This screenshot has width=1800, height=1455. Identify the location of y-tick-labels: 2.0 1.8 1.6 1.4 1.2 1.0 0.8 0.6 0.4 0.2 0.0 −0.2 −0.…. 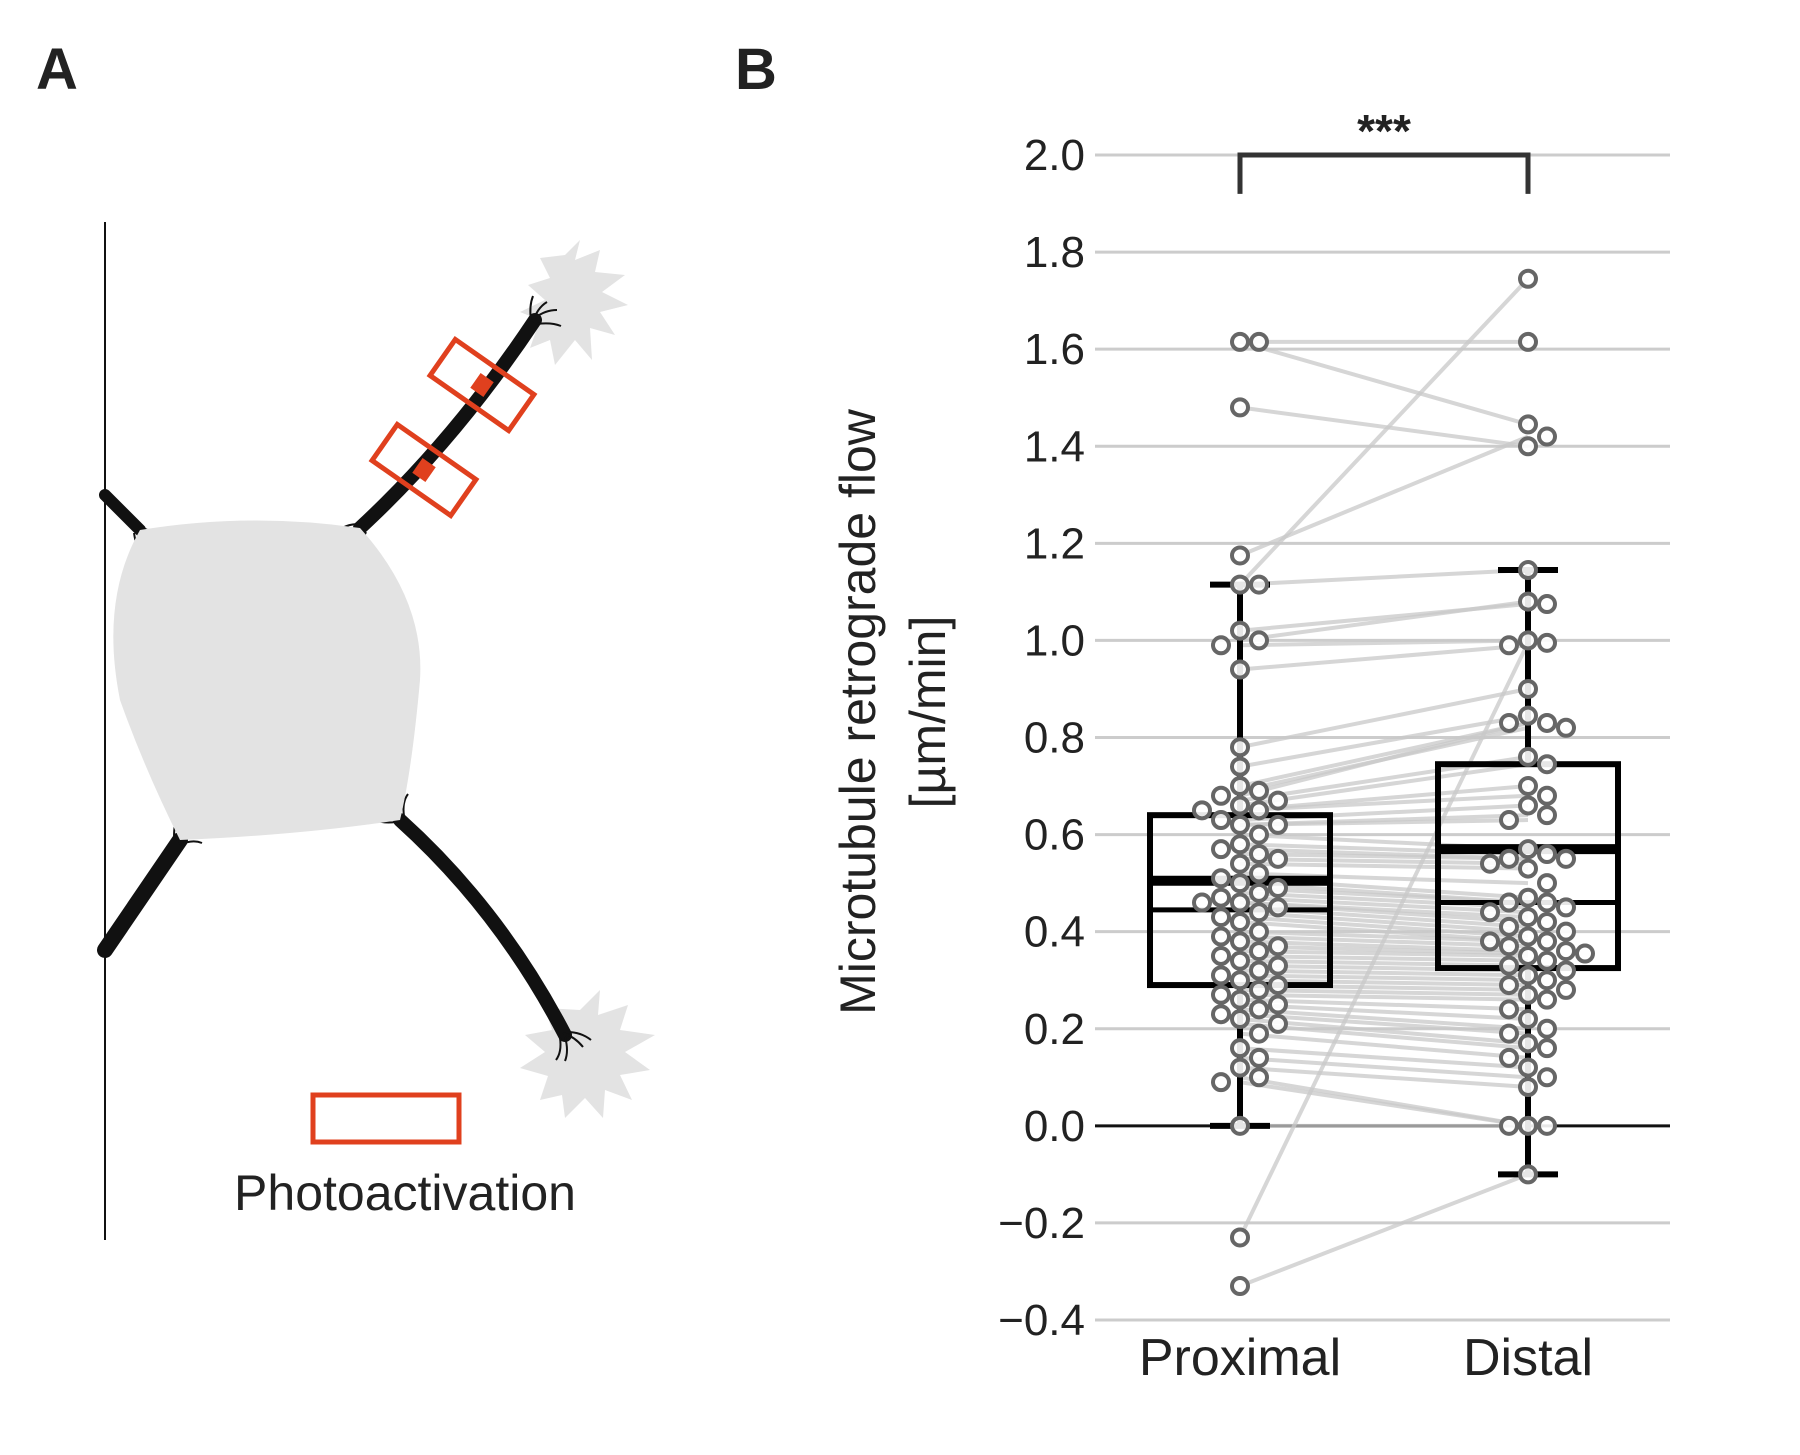
(1041, 738).